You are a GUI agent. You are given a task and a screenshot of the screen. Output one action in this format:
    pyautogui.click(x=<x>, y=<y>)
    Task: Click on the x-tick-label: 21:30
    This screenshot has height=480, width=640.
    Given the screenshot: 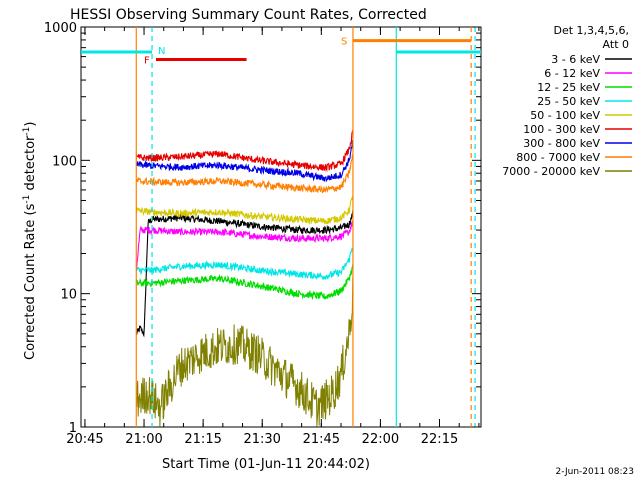 What is the action you would take?
    pyautogui.click(x=261, y=439)
    